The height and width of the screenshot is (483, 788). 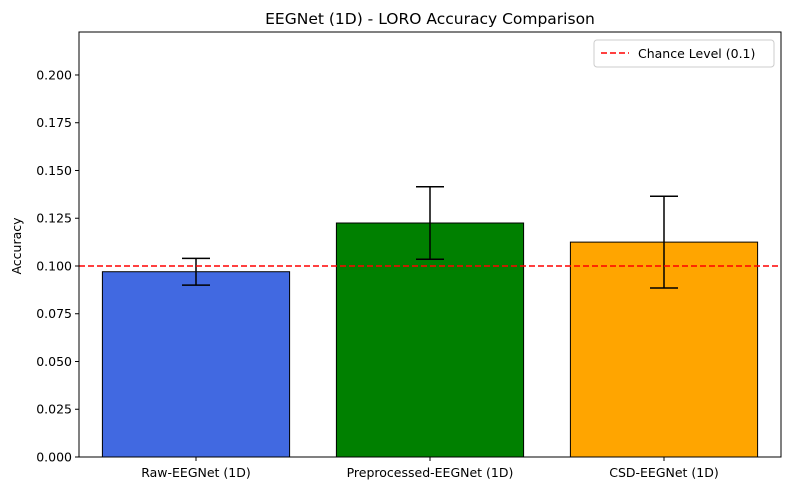 I want to click on x-tick-label: Preprocessed-EEGNet (1D), so click(x=430, y=472).